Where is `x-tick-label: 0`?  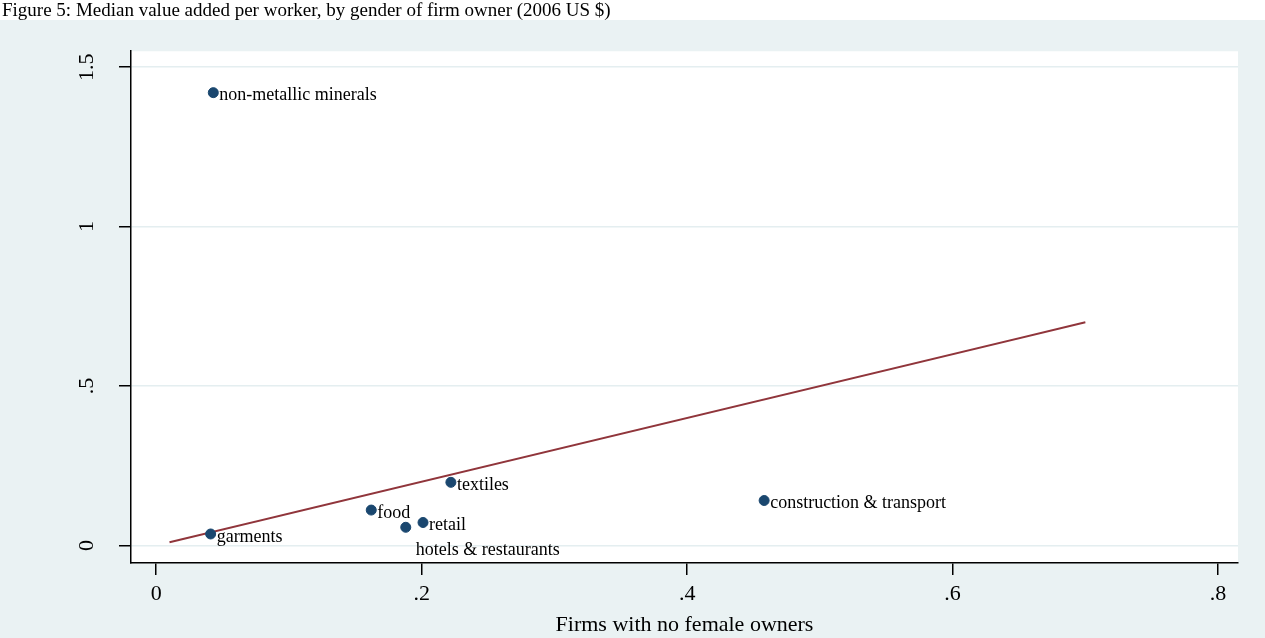 x-tick-label: 0 is located at coordinates (156, 592).